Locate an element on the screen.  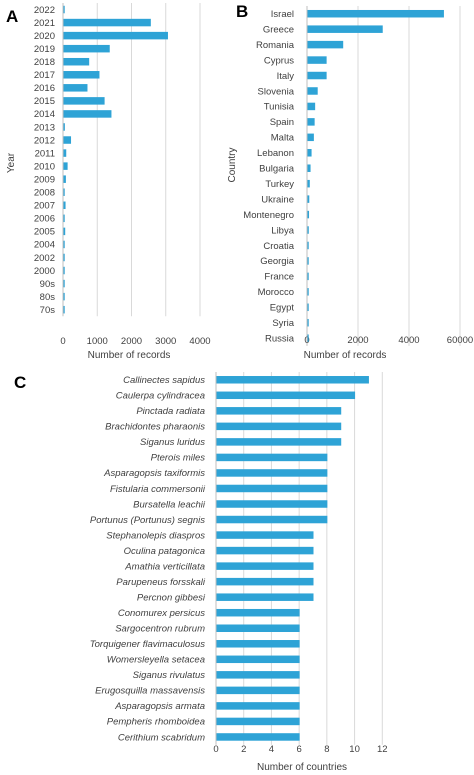
a-x-tick-label: 1000 is located at coordinates (97, 341).